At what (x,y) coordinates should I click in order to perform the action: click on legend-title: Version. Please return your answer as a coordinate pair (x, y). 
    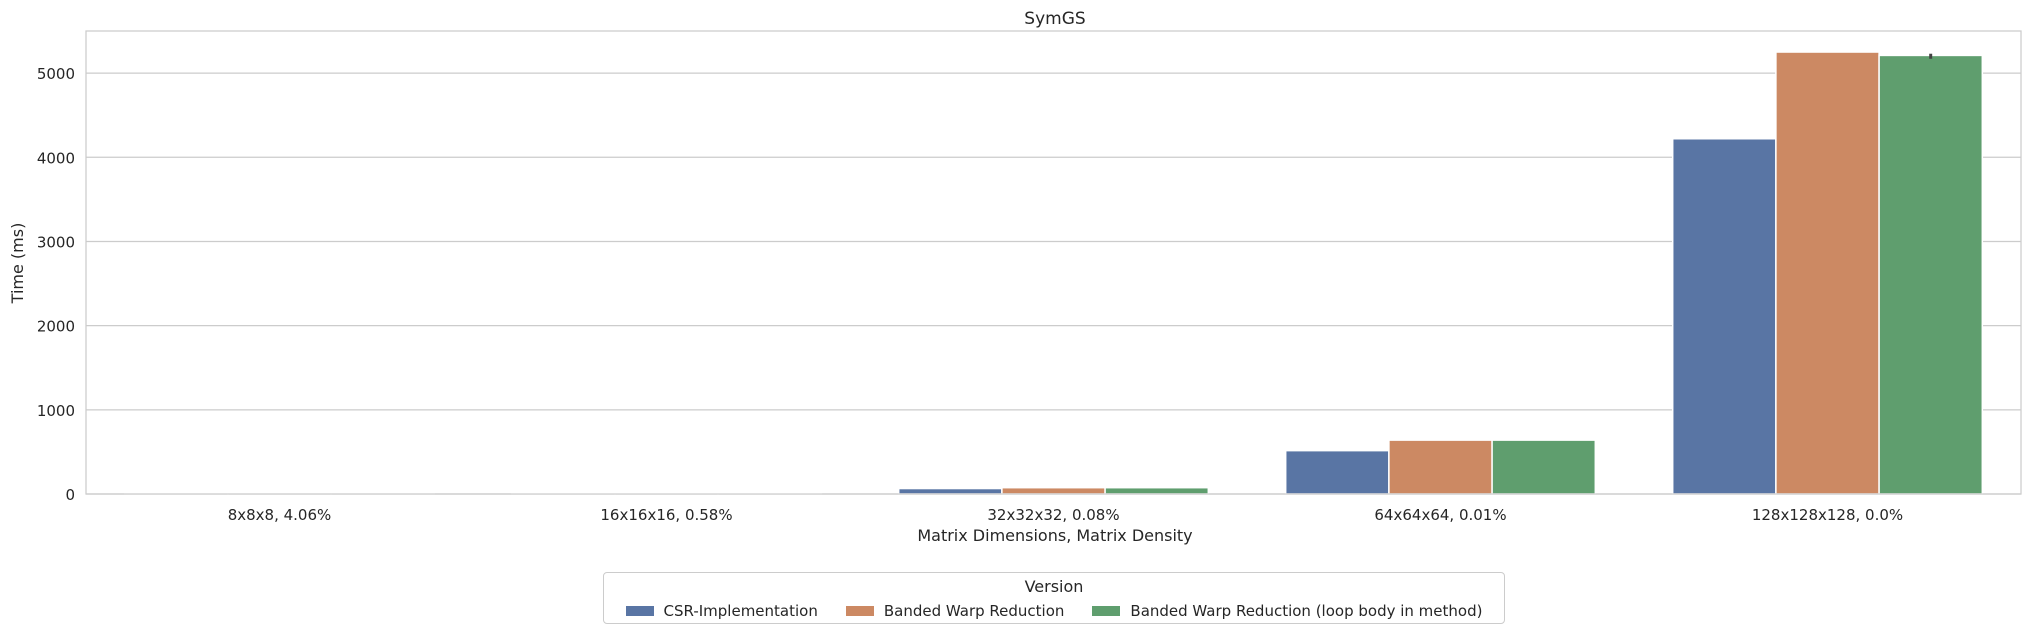
    Looking at the image, I should click on (1054, 586).